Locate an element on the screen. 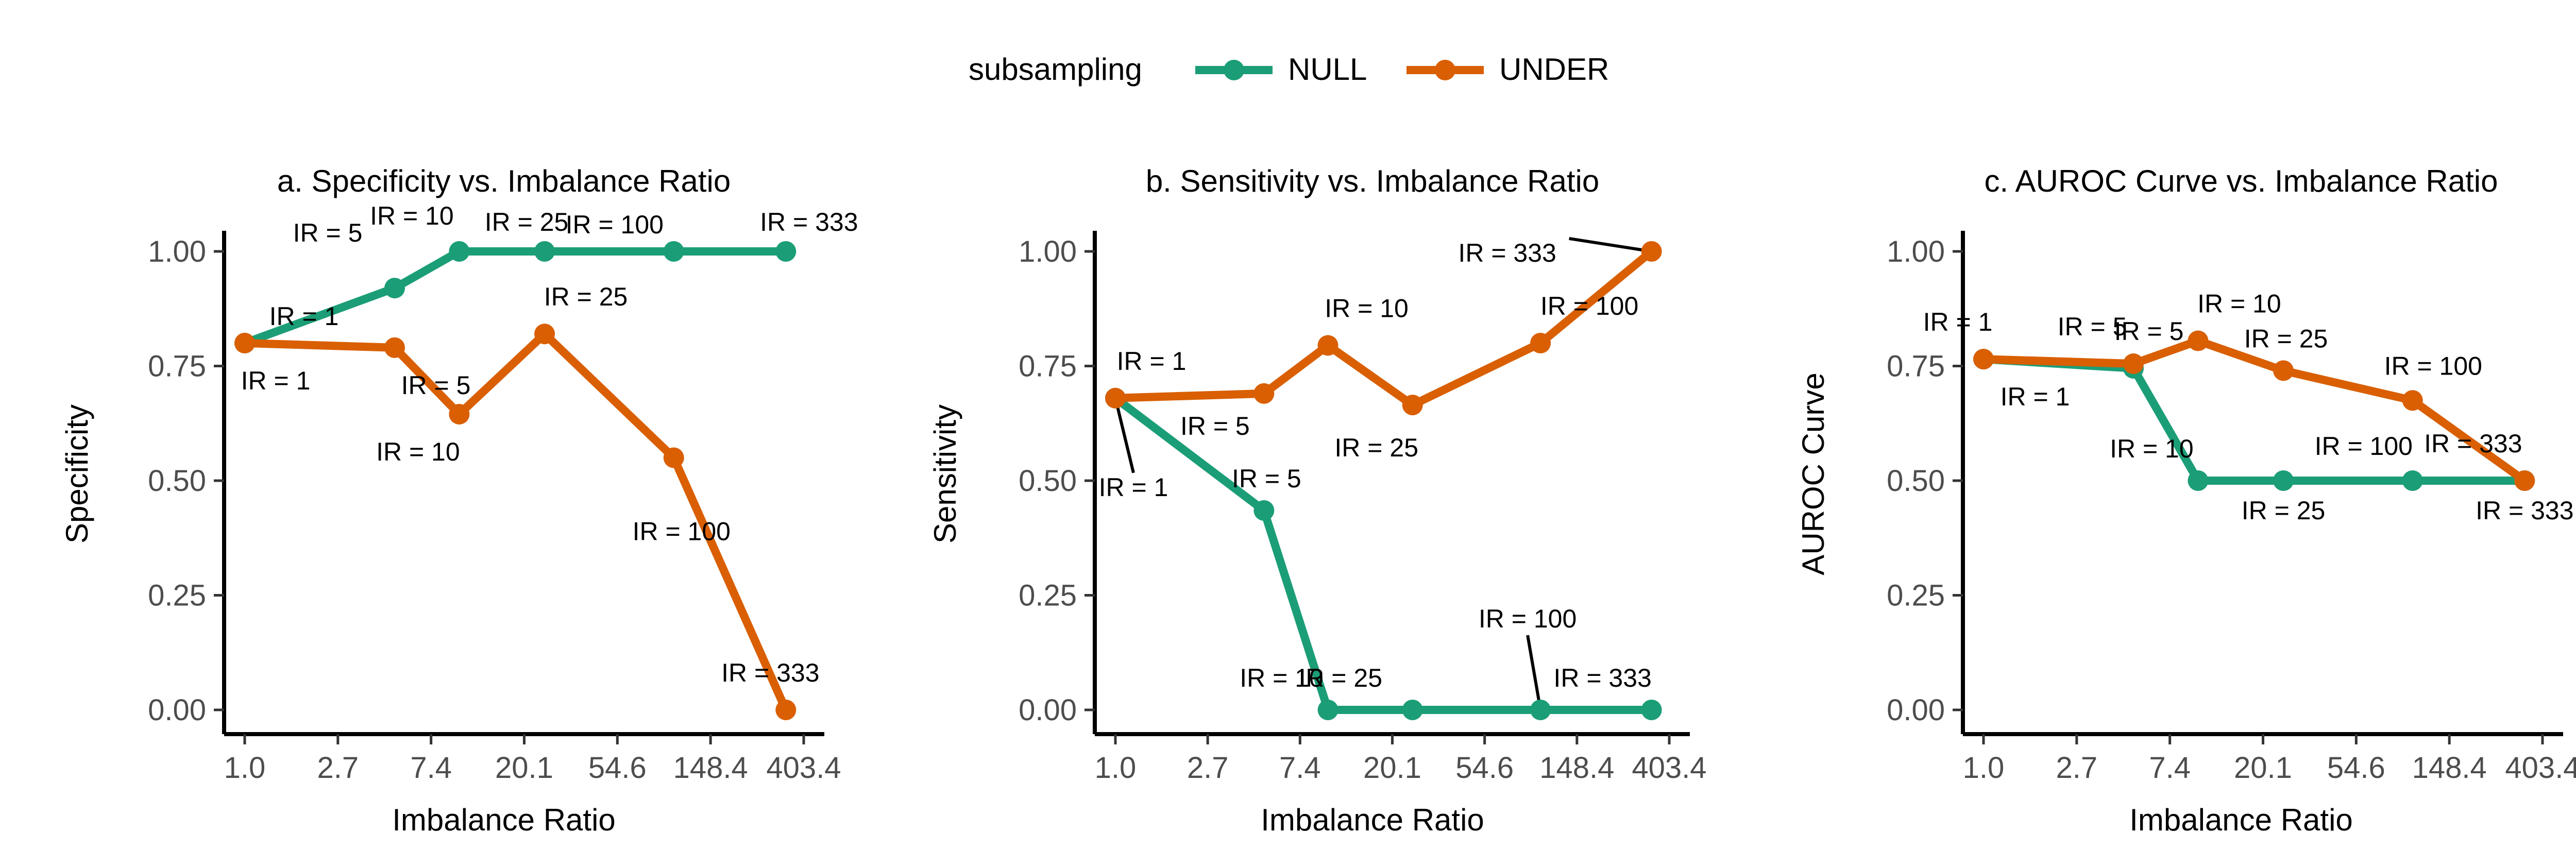 This screenshot has width=2576, height=866. panel-b-under-point-label: IR = 333 is located at coordinates (1507, 253).